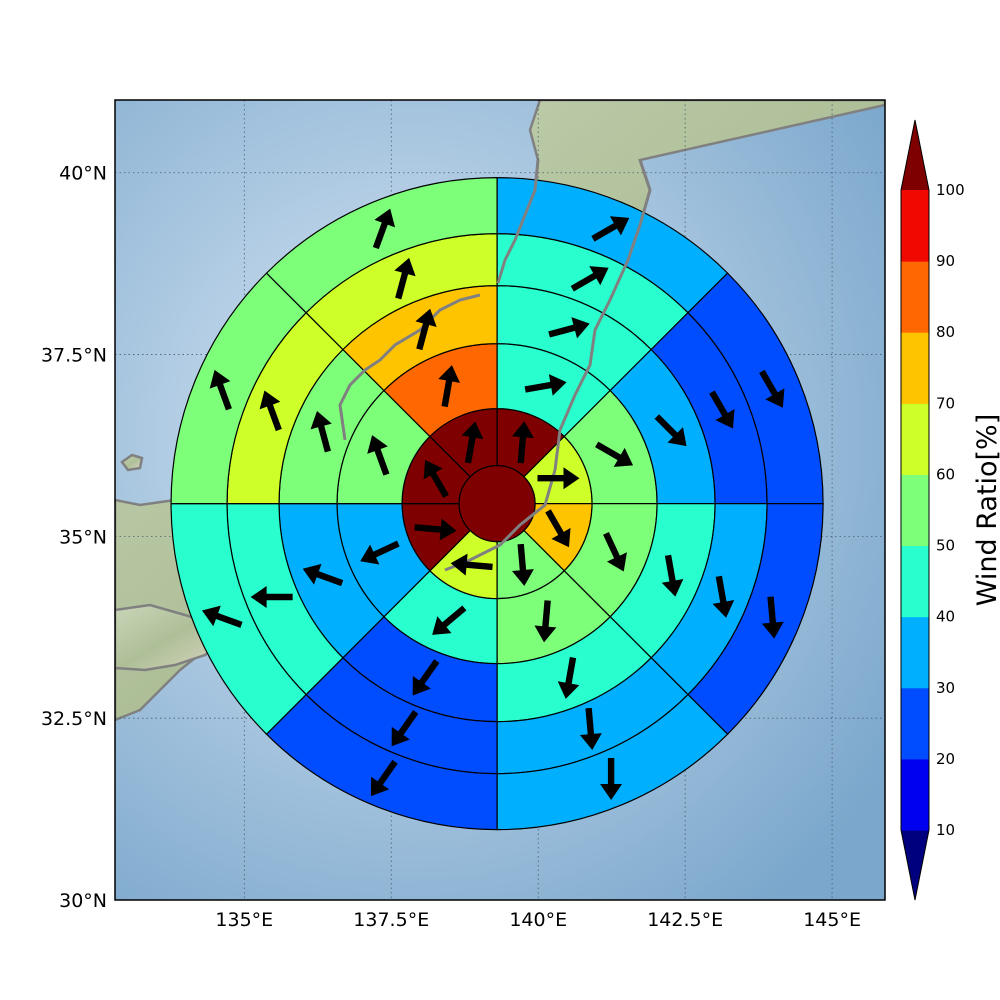 The width and height of the screenshot is (1000, 1000). What do you see at coordinates (495, 365) in the screenshot?
I see `coastline-overlay` at bounding box center [495, 365].